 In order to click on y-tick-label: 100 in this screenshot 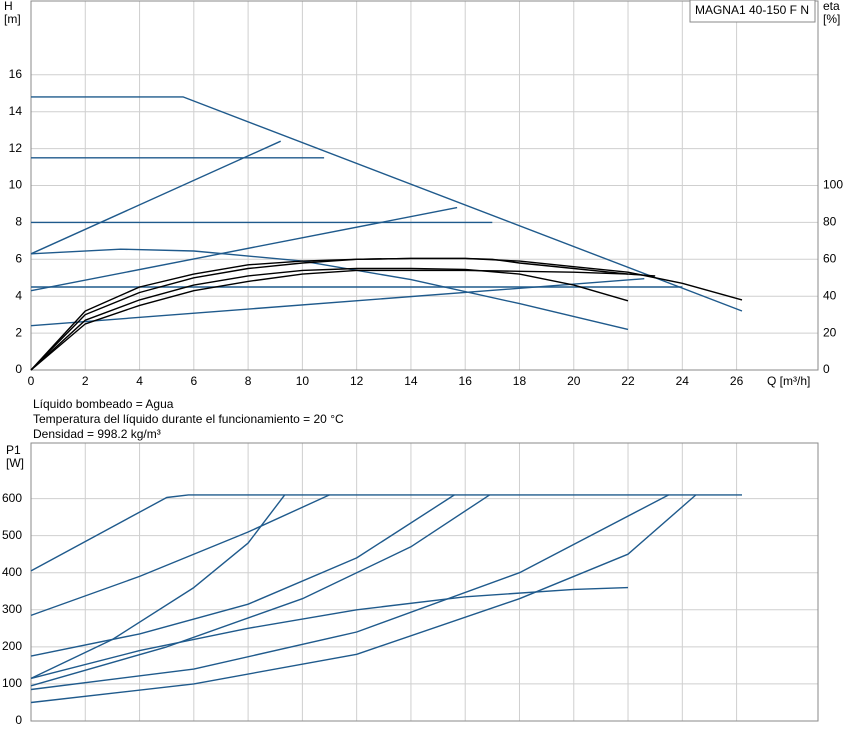, I will do `click(12, 683)`.